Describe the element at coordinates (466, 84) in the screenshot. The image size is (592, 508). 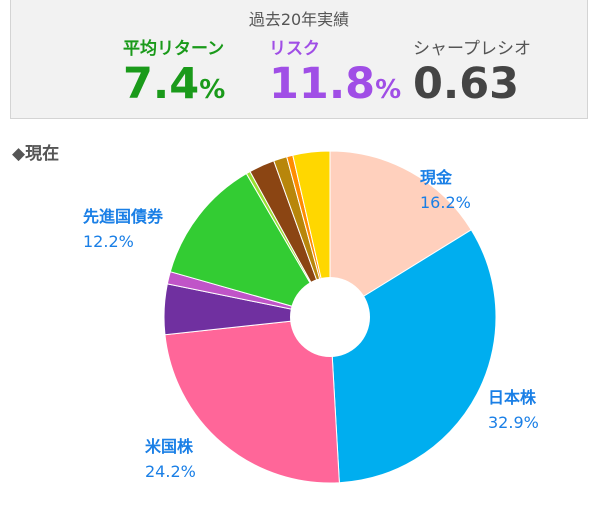
I see `sharpe-value: 0.63` at that location.